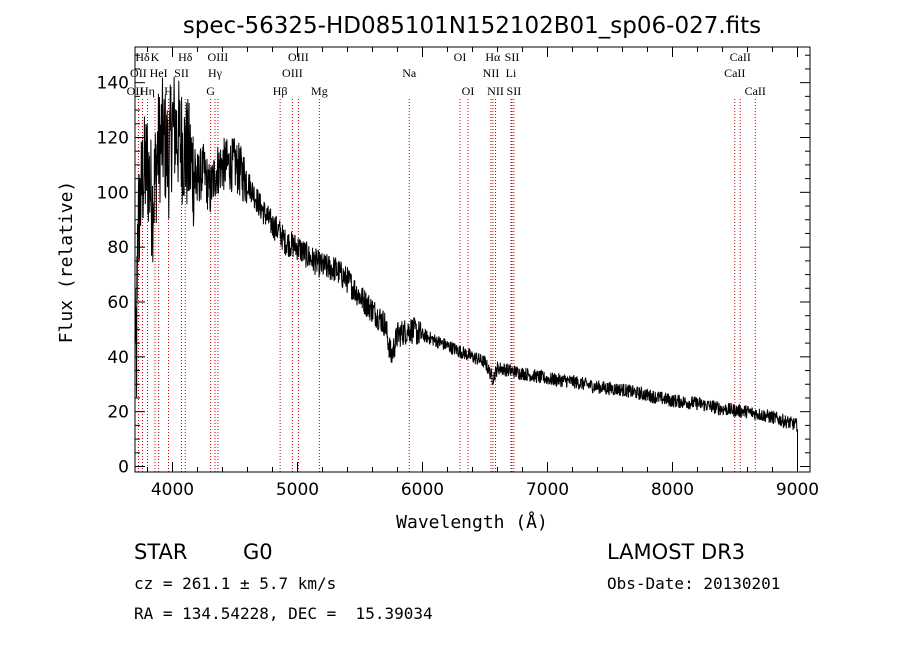 The image size is (900, 649). What do you see at coordinates (297, 490) in the screenshot?
I see `x-tick-label: 5000` at bounding box center [297, 490].